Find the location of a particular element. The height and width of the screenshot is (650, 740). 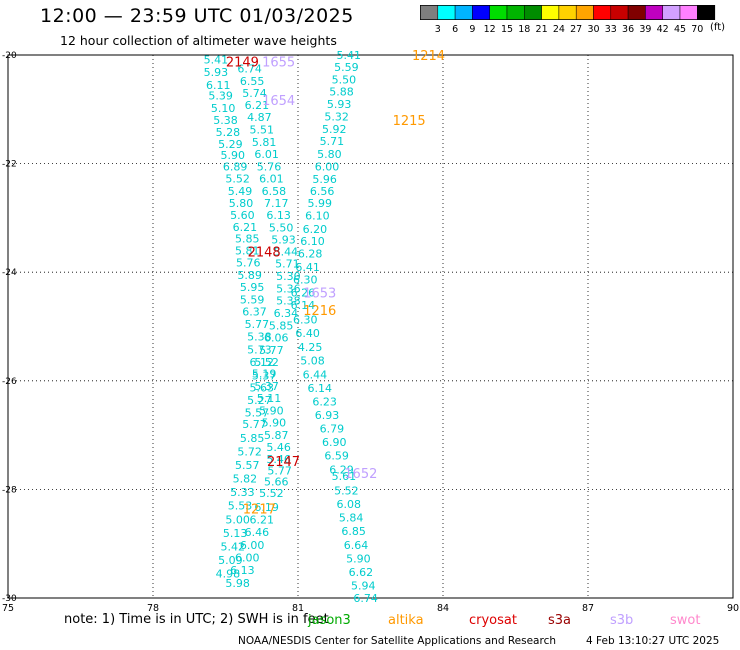

wave-height-label: 6.12 is located at coordinates (262, 362).